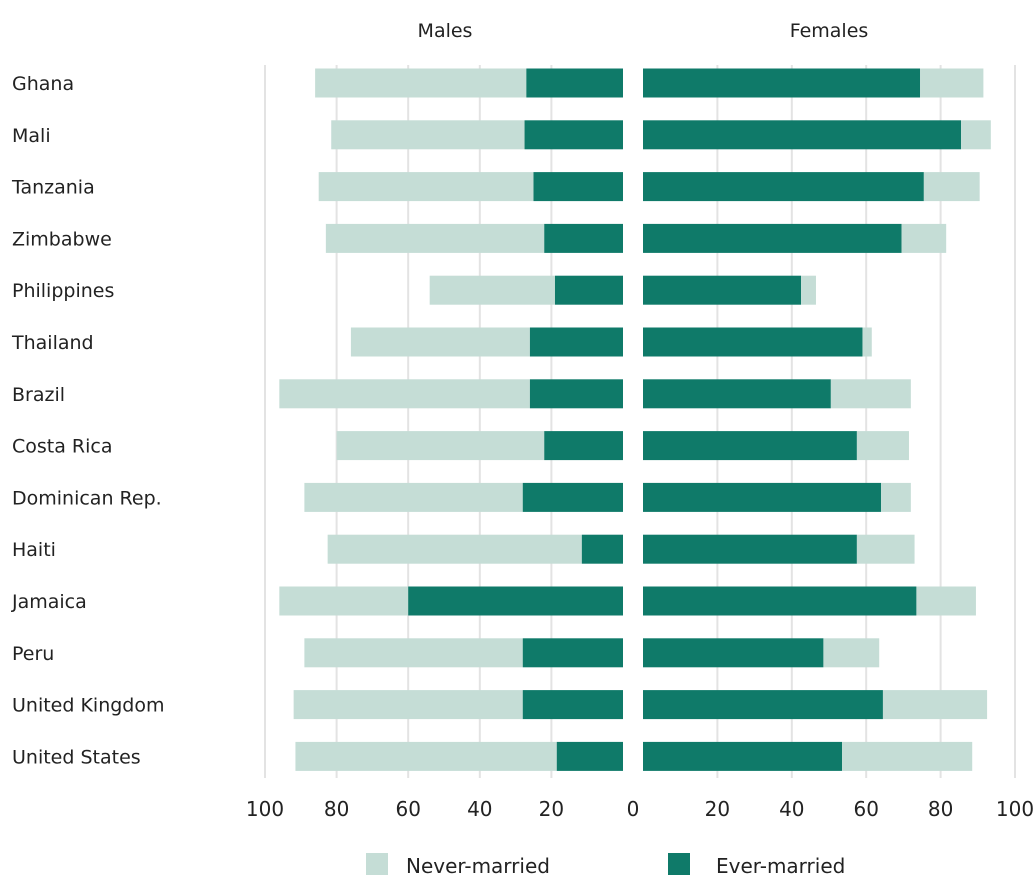  What do you see at coordinates (265, 809) in the screenshot?
I see `x-tick-label-males: 100` at bounding box center [265, 809].